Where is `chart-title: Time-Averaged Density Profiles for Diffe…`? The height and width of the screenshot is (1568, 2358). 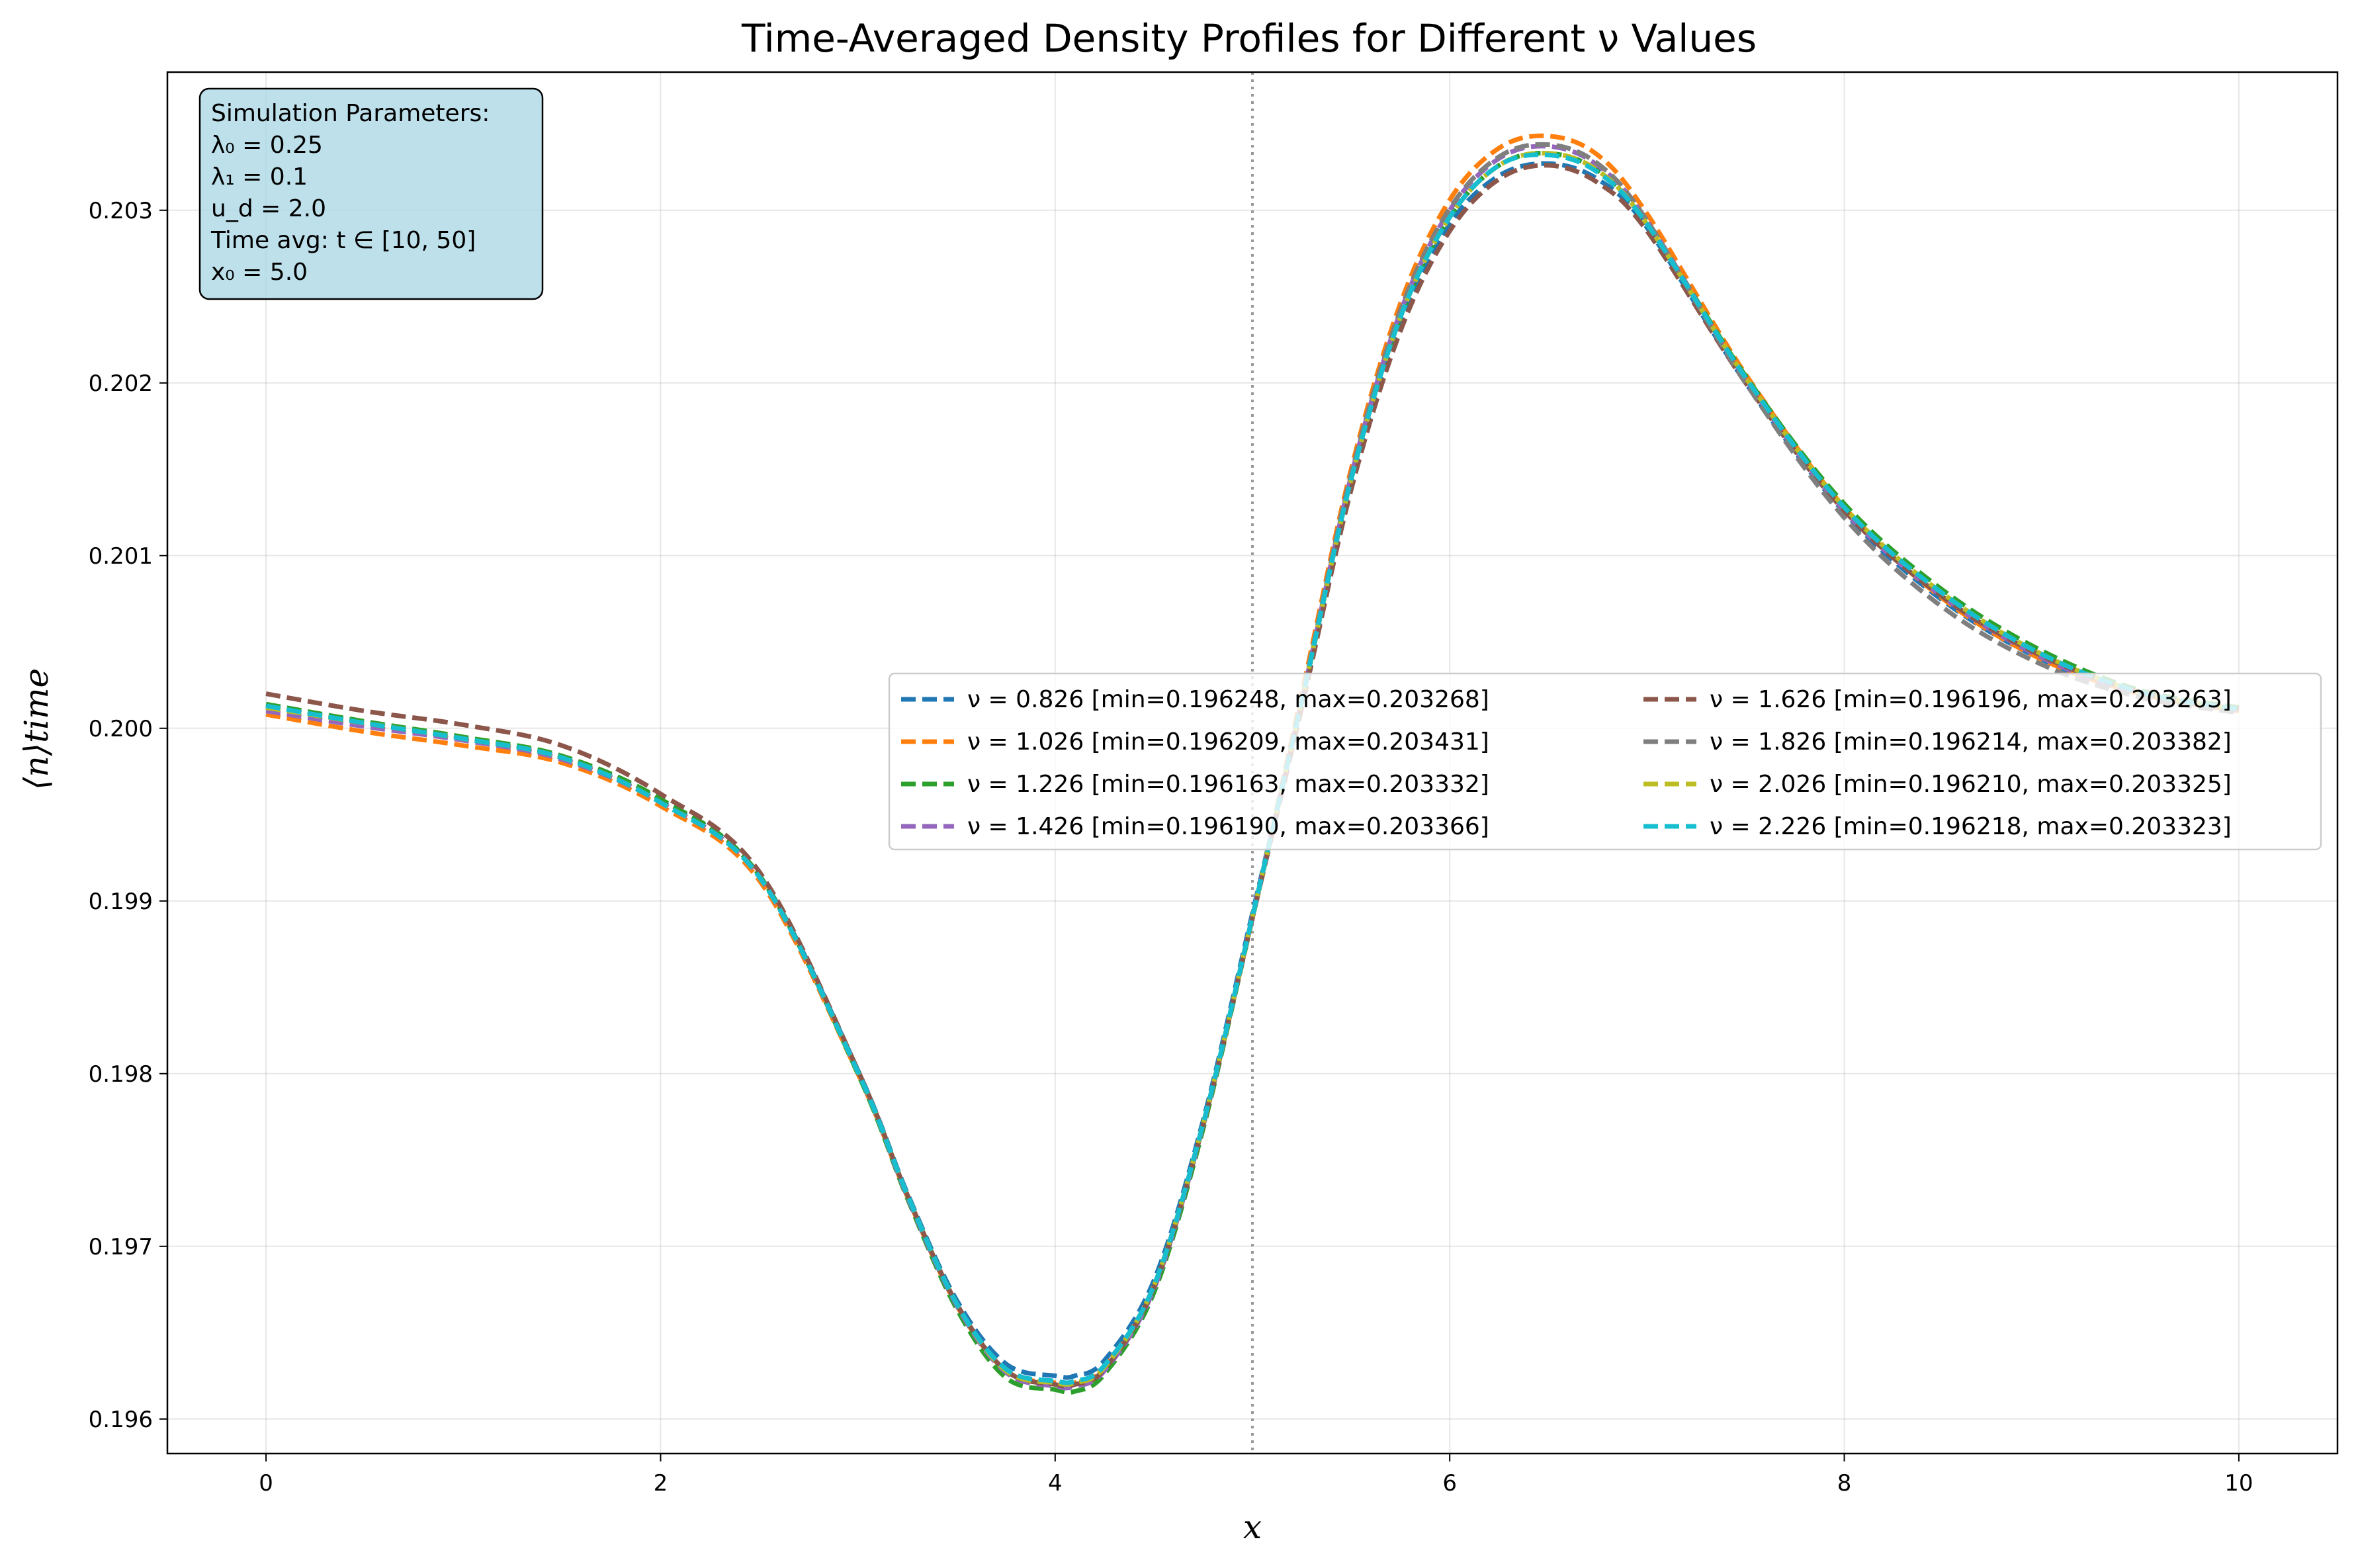
chart-title: Time-Averaged Density Profiles for Diffe… is located at coordinates (1249, 38).